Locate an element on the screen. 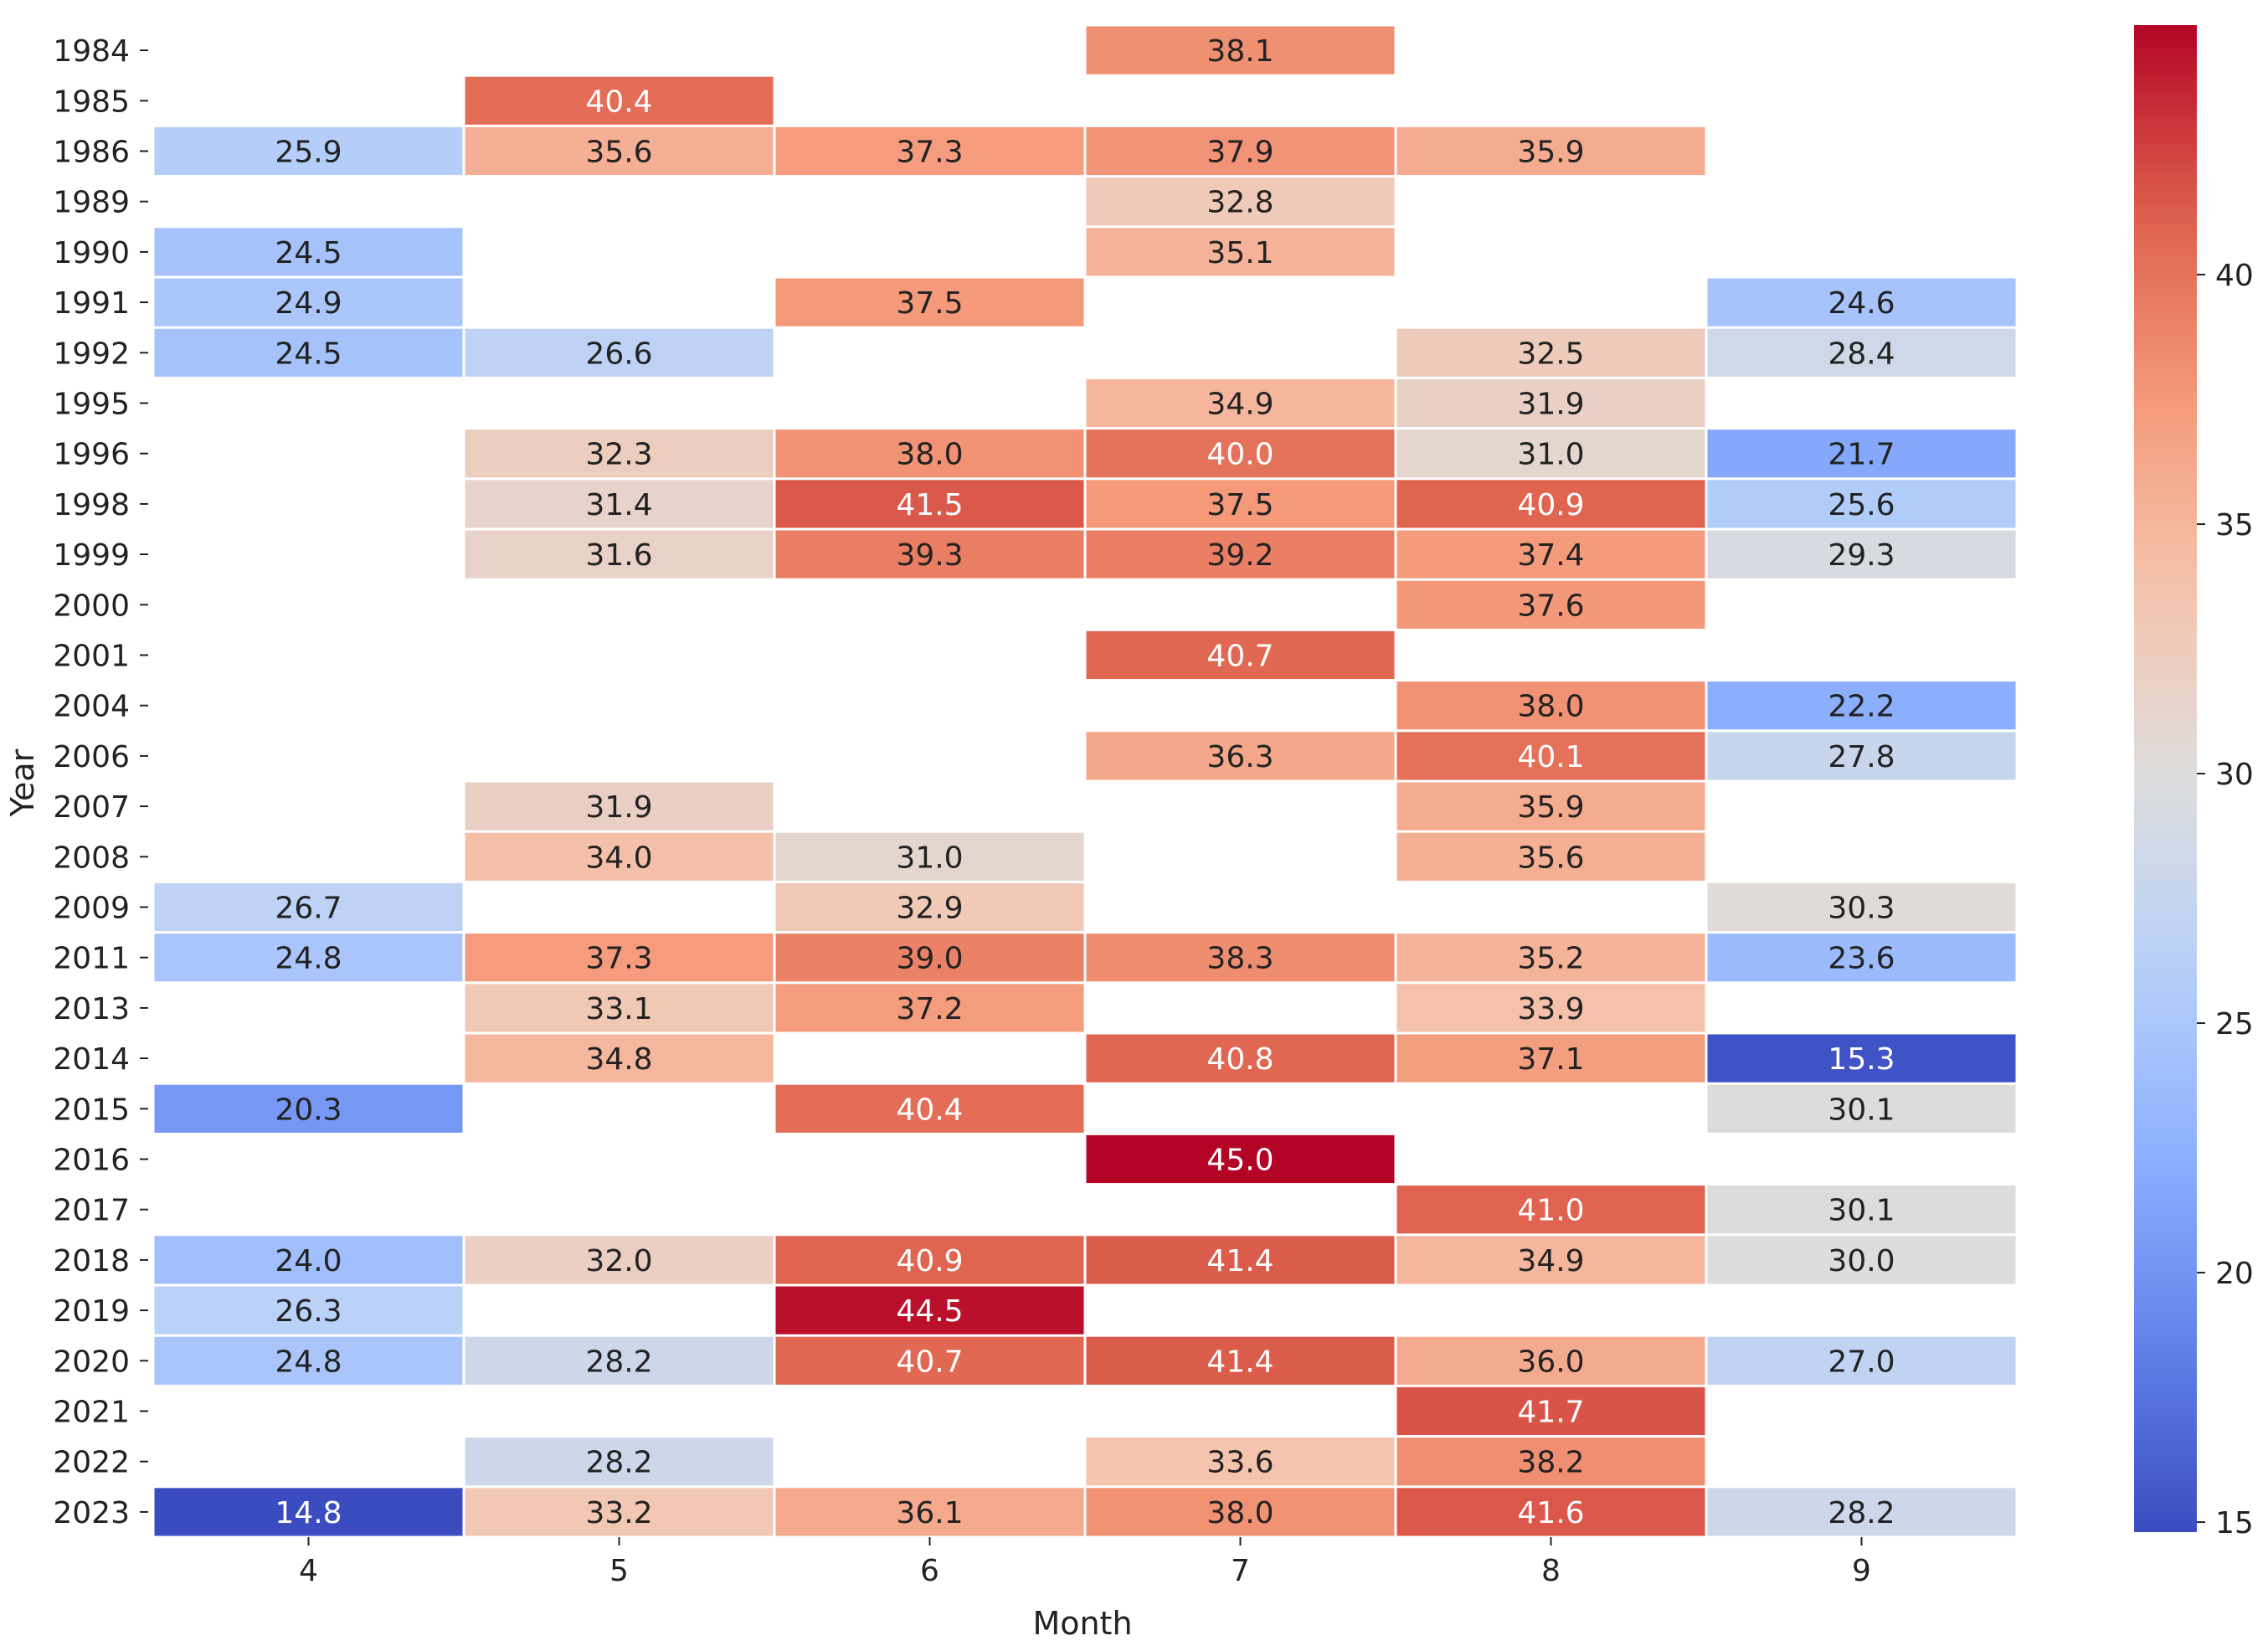 Image resolution: width=2268 pixels, height=1651 pixels. cell-value-label: 36.1 is located at coordinates (929, 1513).